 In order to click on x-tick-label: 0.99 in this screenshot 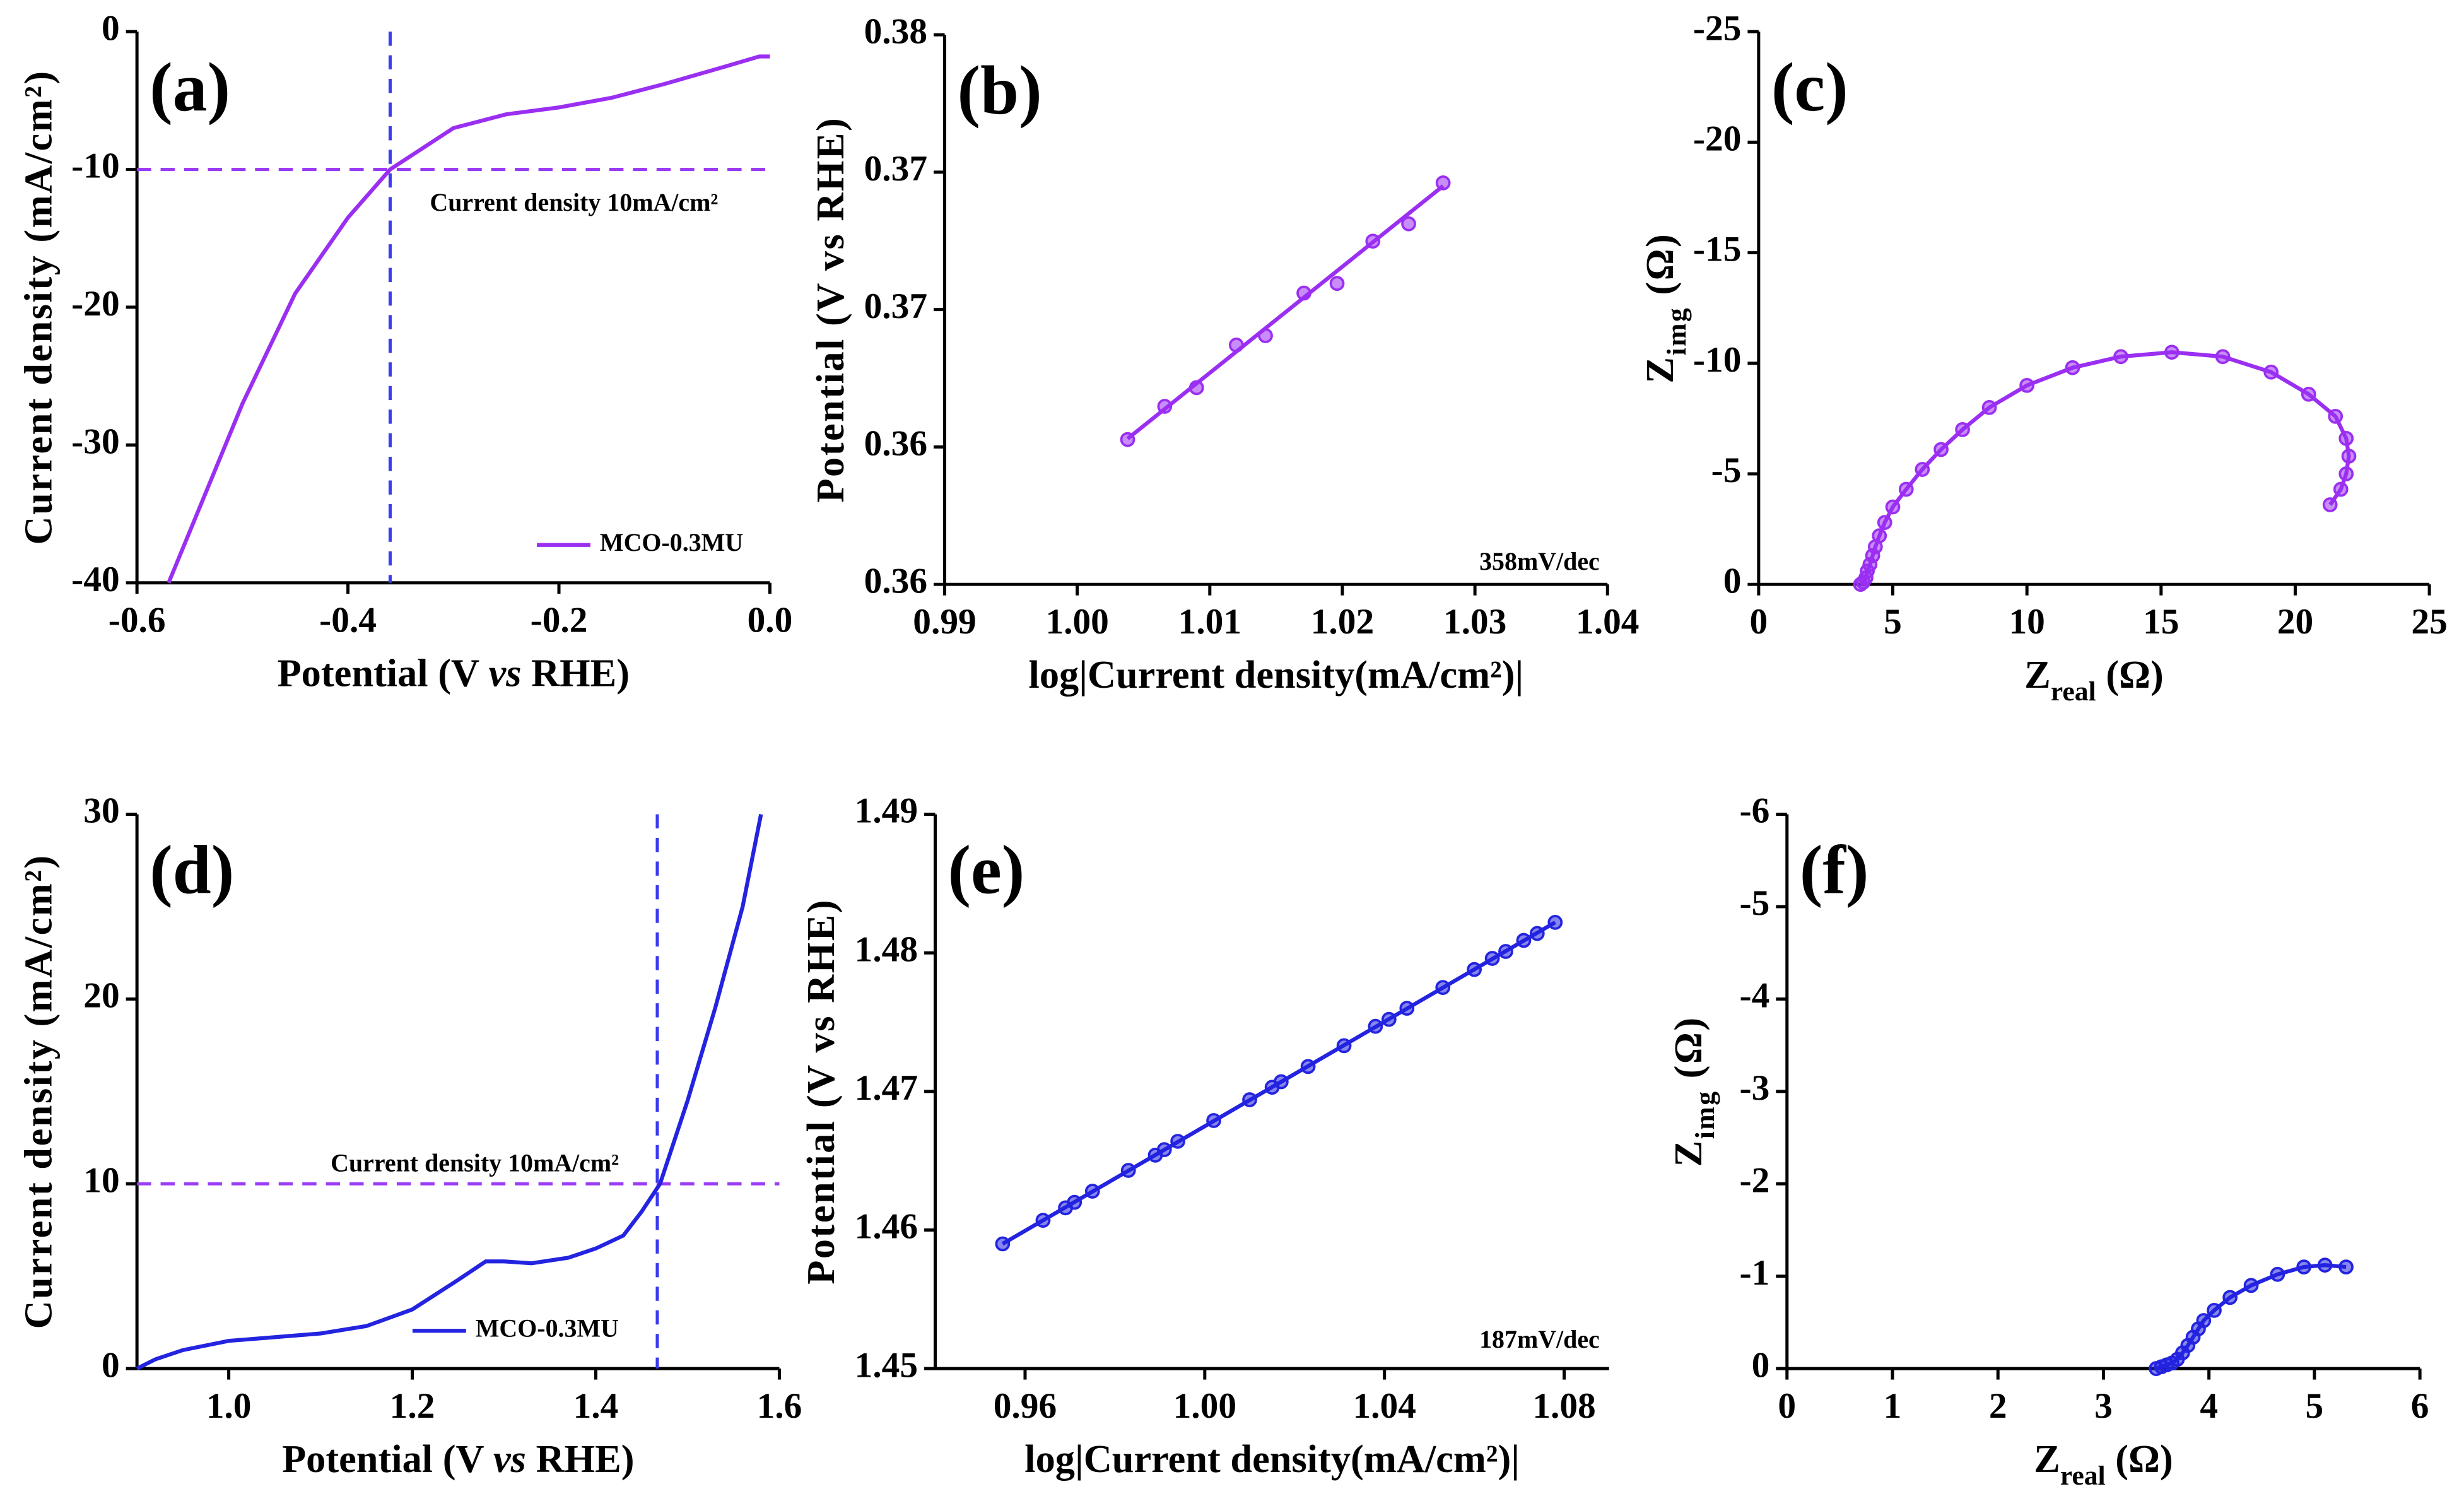, I will do `click(944, 622)`.